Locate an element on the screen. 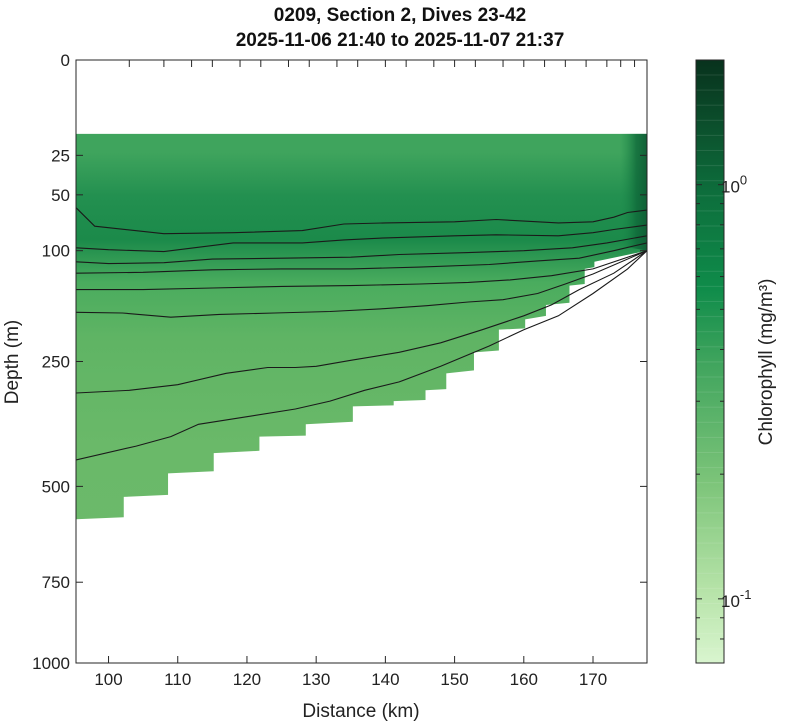  y-tick-label: 25 is located at coordinates (60, 155).